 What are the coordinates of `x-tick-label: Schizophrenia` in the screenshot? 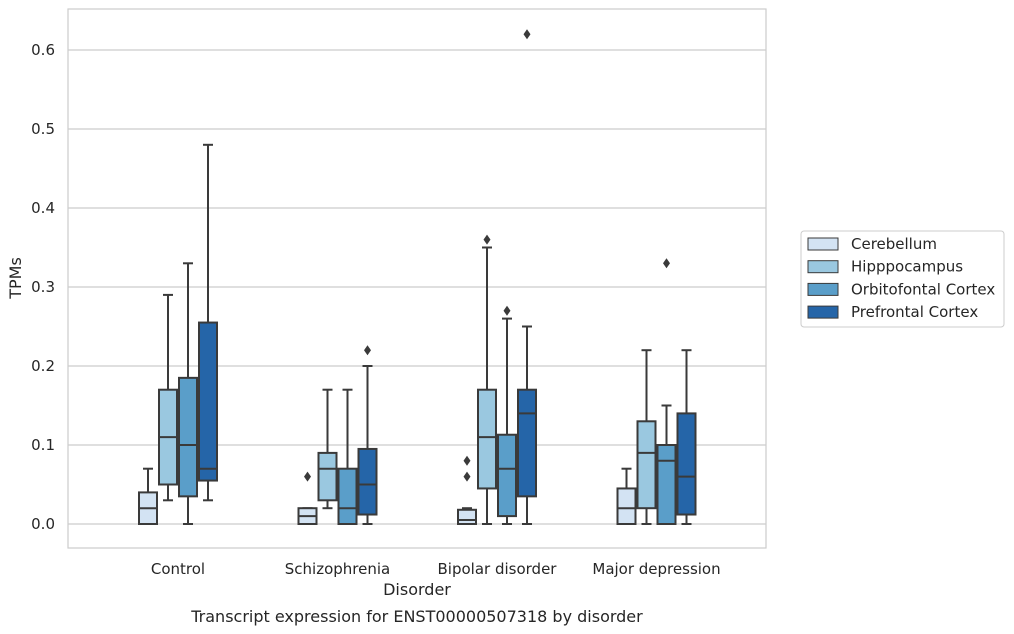 It's located at (337, 569).